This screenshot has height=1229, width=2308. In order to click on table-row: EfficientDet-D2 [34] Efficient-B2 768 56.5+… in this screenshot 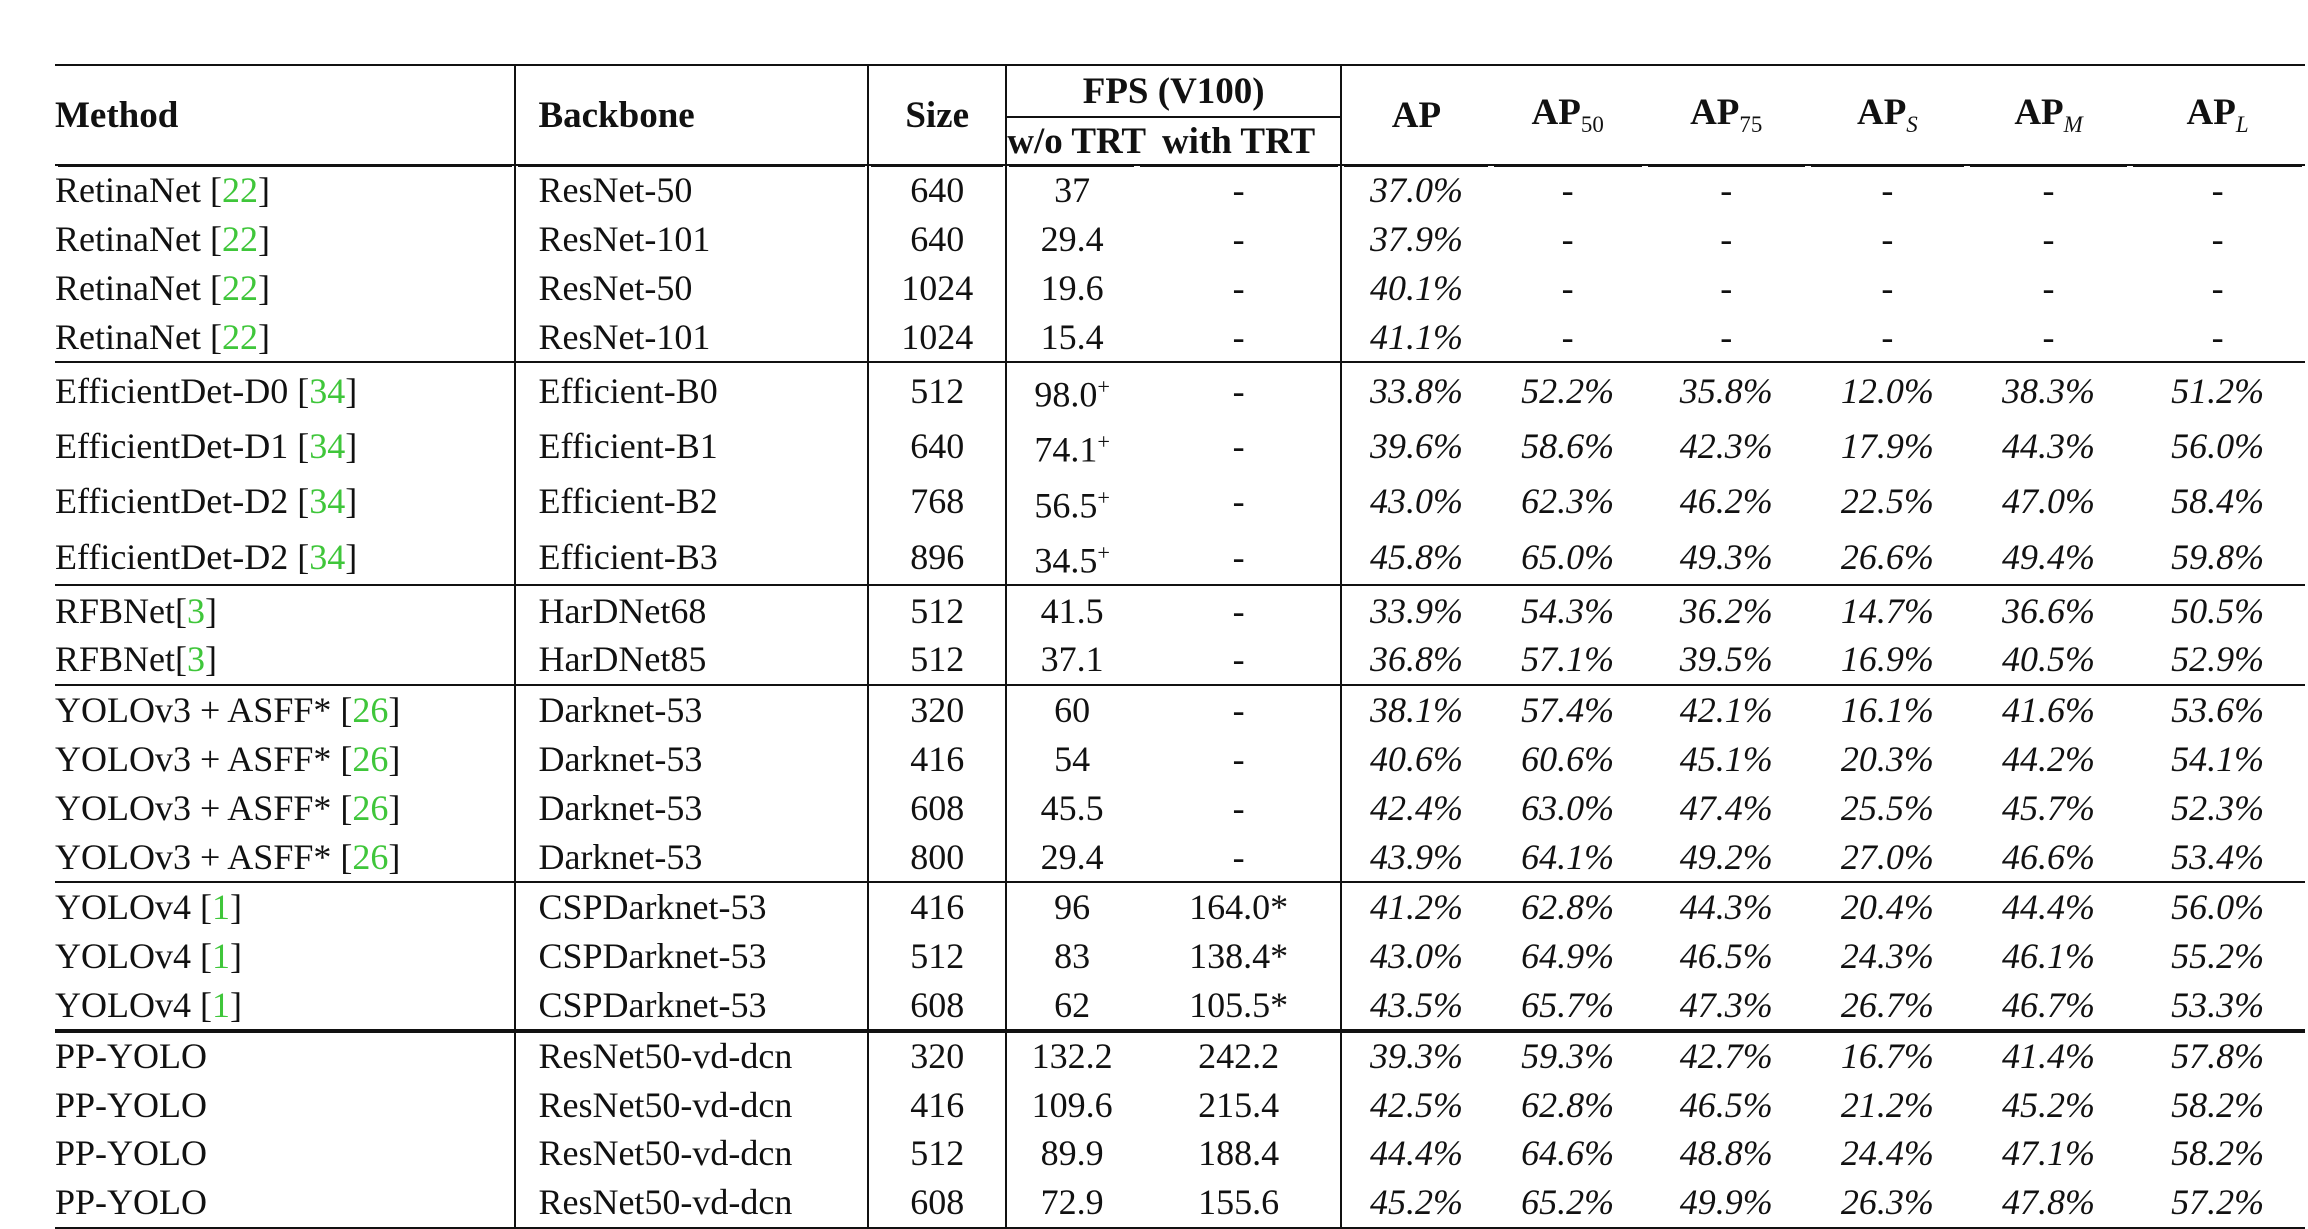, I will do `click(1180, 501)`.